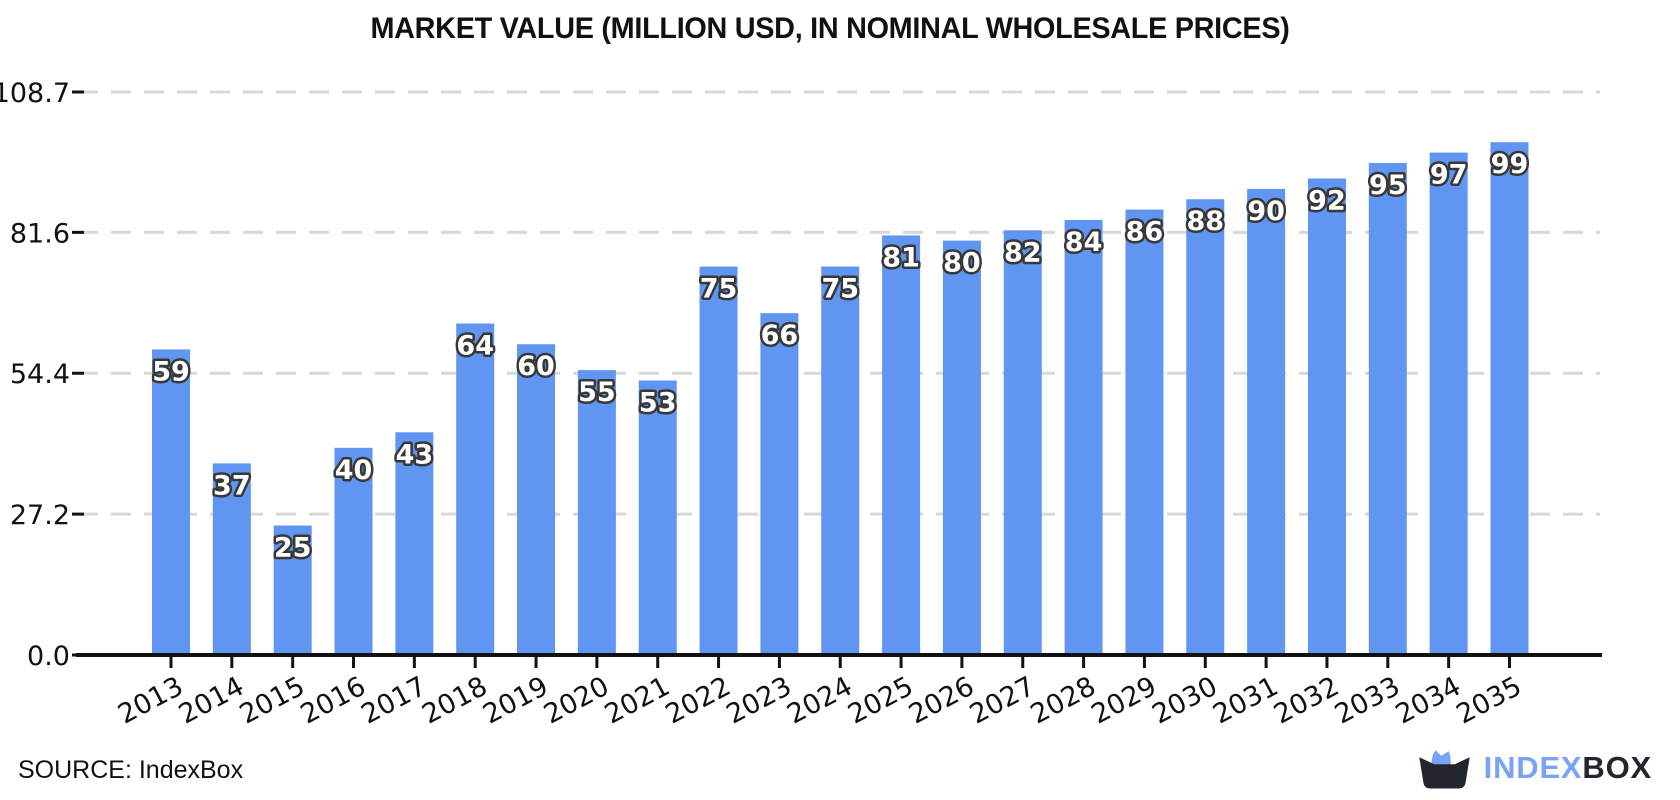  What do you see at coordinates (1144, 432) in the screenshot?
I see `bar-2029` at bounding box center [1144, 432].